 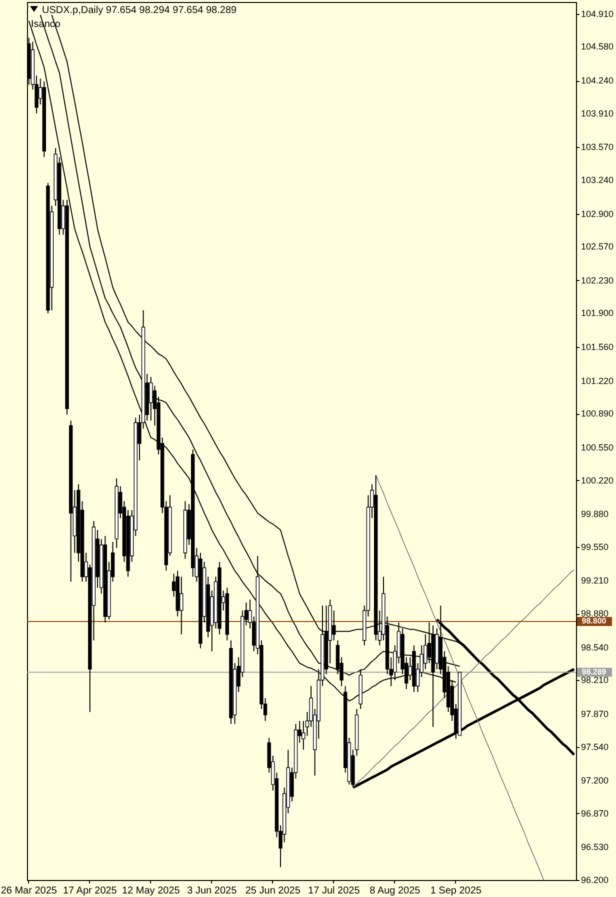 I want to click on y-tick-label: 101.560, so click(x=597, y=347).